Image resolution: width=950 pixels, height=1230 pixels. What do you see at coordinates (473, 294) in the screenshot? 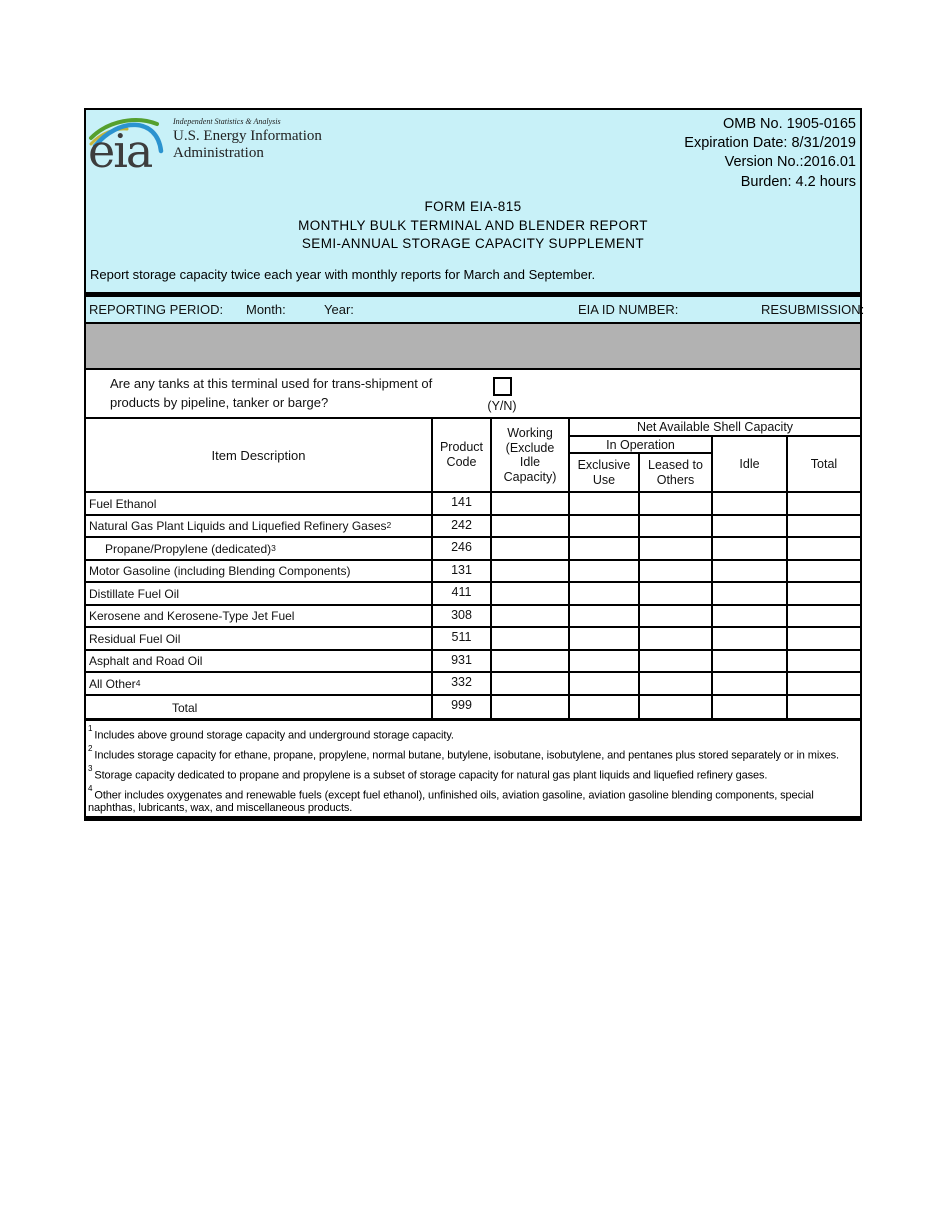
I see `thick-divider` at bounding box center [473, 294].